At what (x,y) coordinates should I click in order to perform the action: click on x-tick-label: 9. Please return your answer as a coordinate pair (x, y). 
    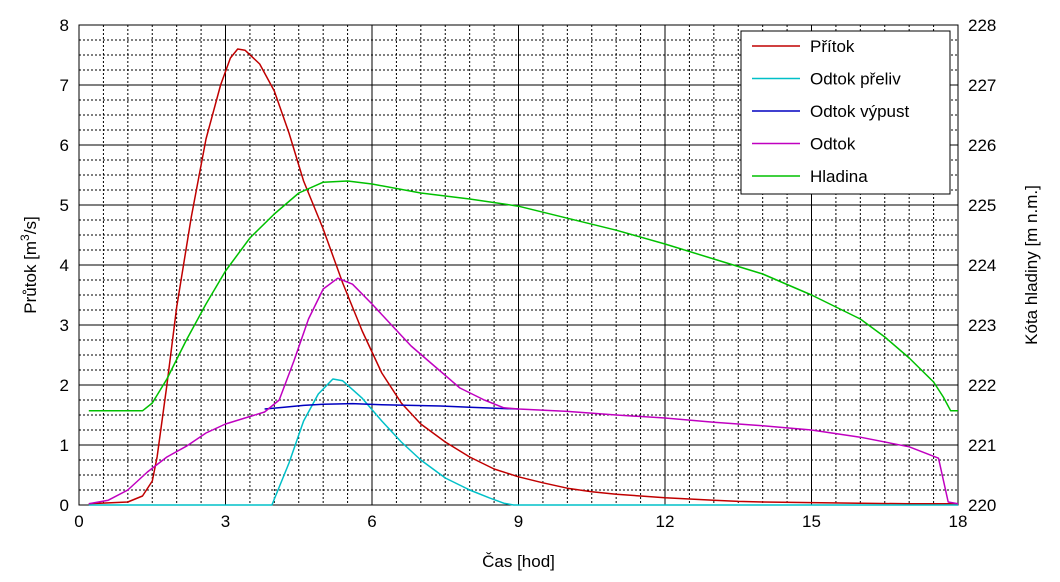
    Looking at the image, I should click on (518, 521).